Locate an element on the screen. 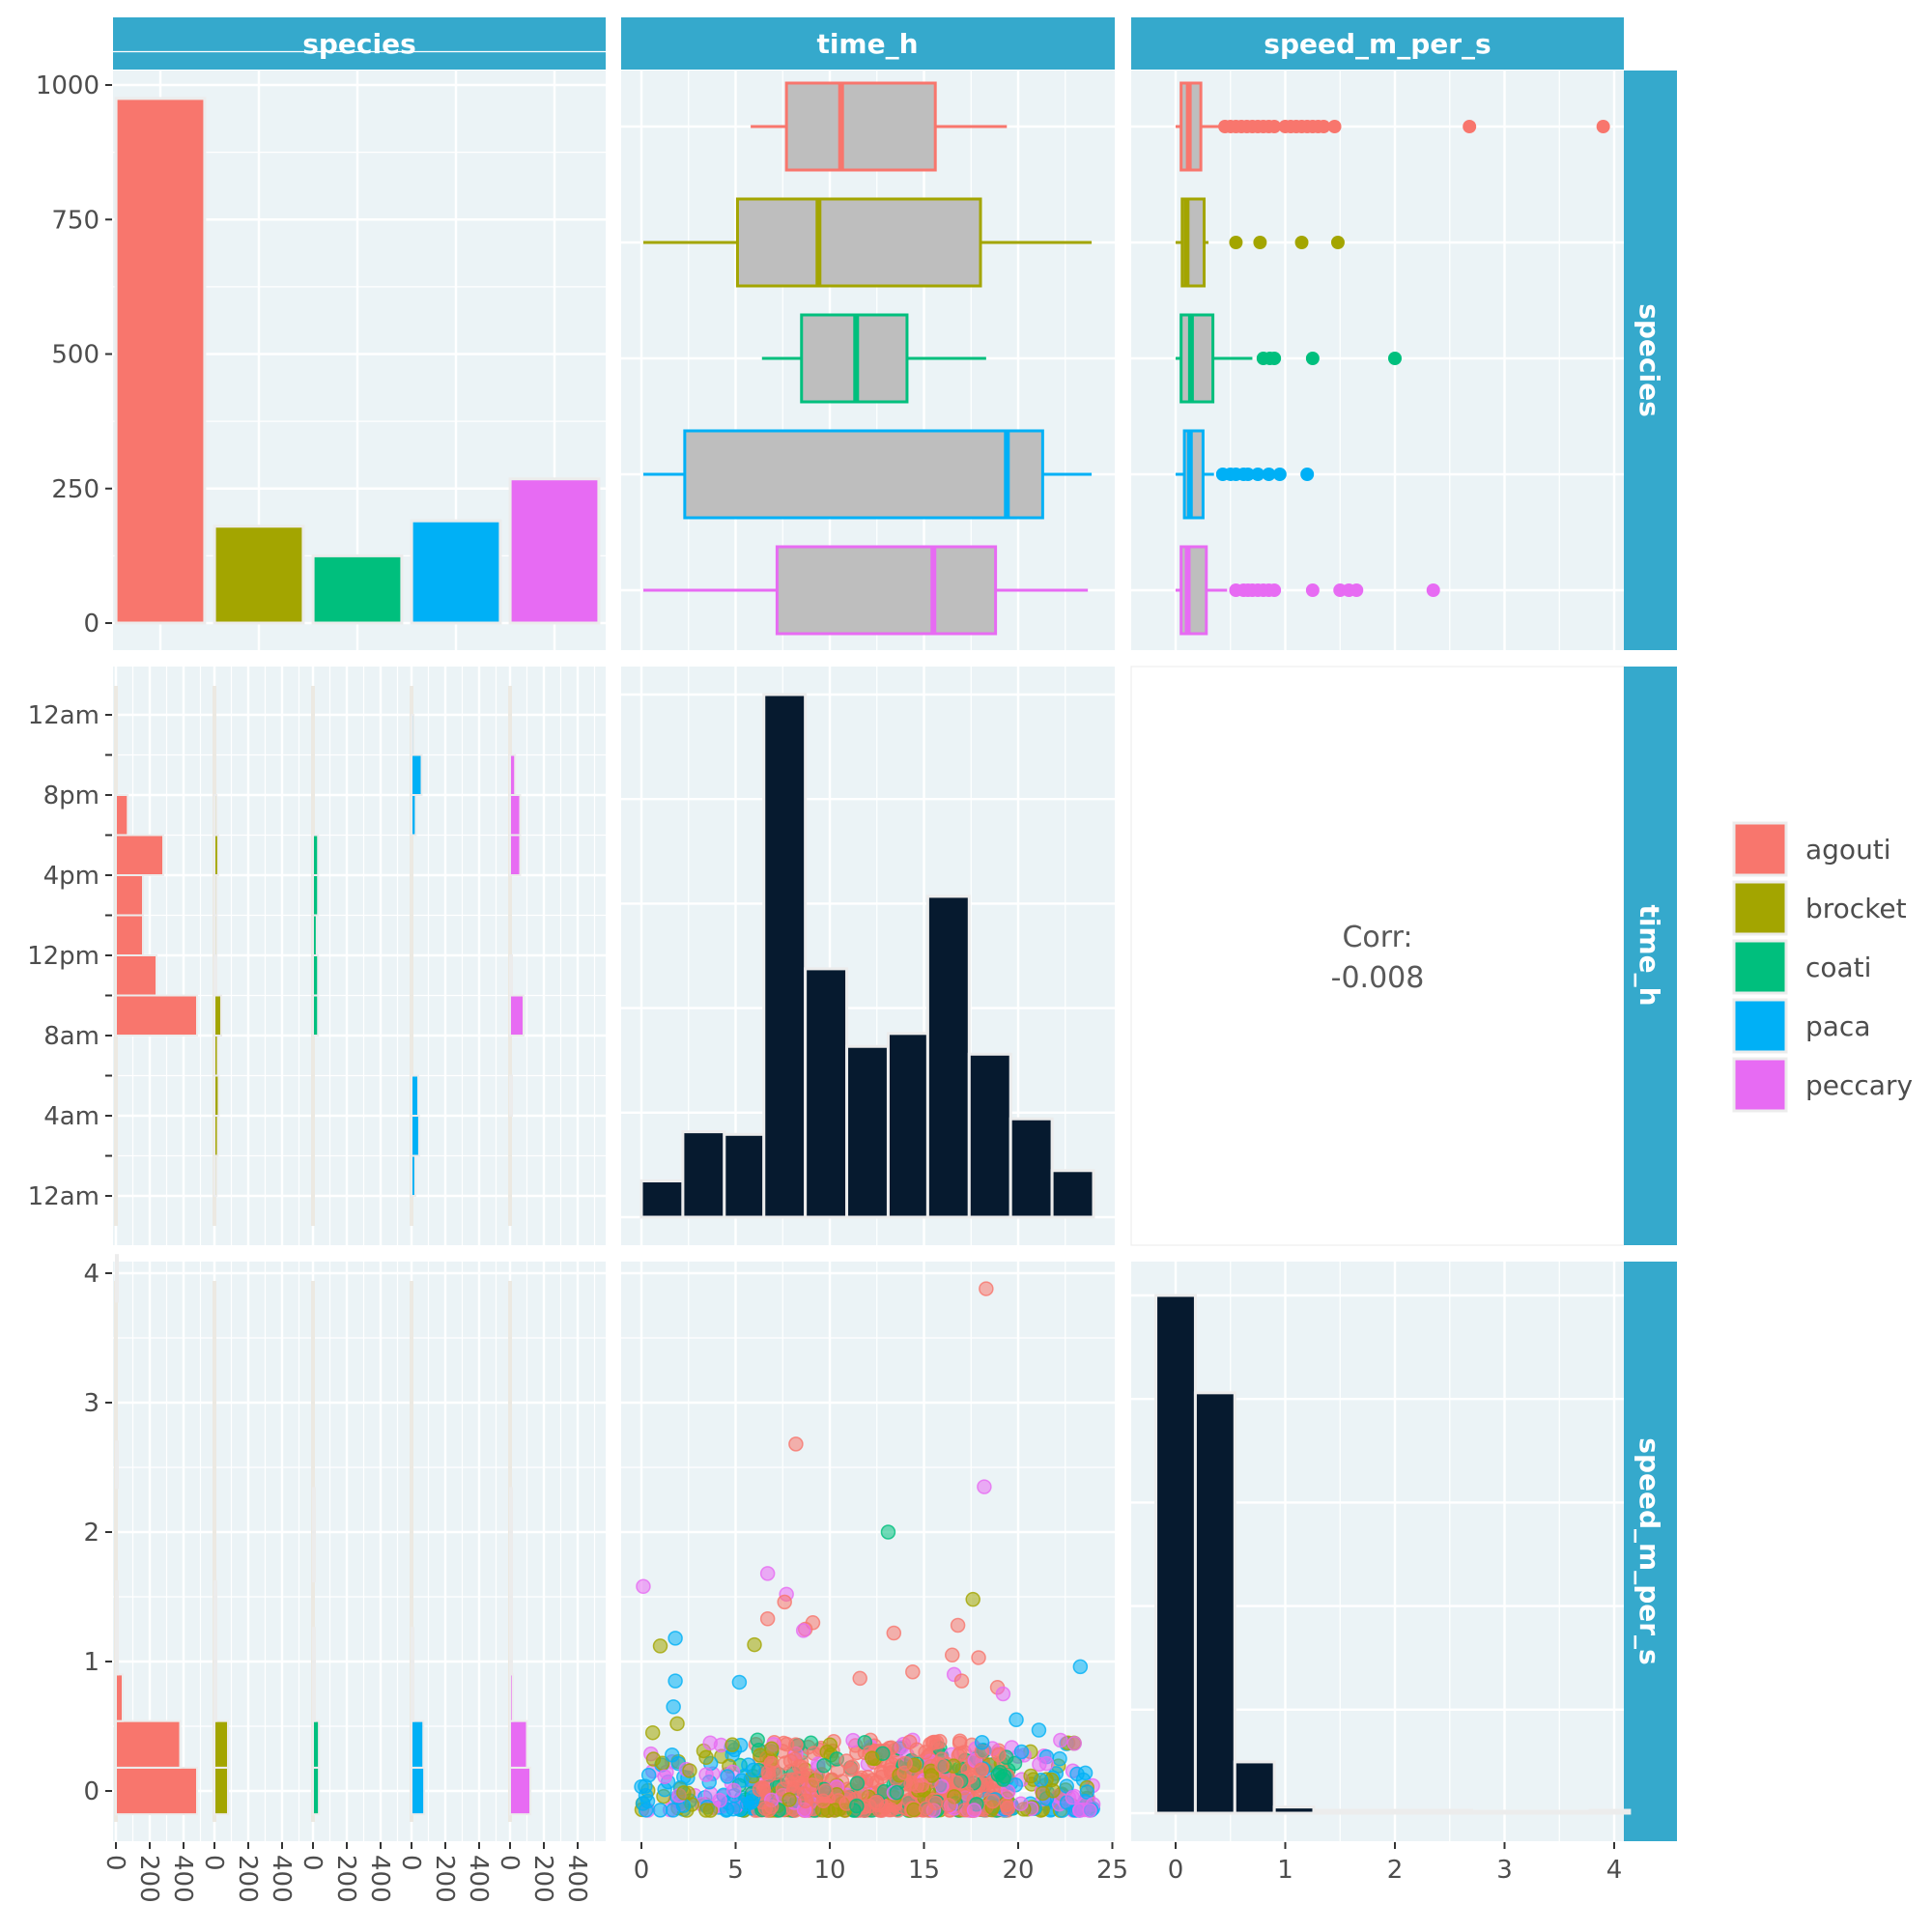 This screenshot has height=1932, width=1932. row-strips: species time_h speed_m_per_s is located at coordinates (1650, 956).